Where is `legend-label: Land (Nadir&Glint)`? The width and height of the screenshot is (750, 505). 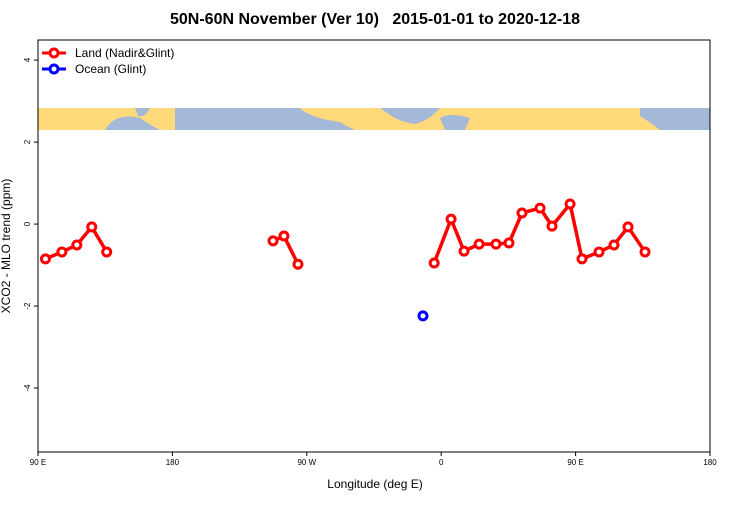
legend-label: Land (Nadir&Glint) is located at coordinates (124, 53).